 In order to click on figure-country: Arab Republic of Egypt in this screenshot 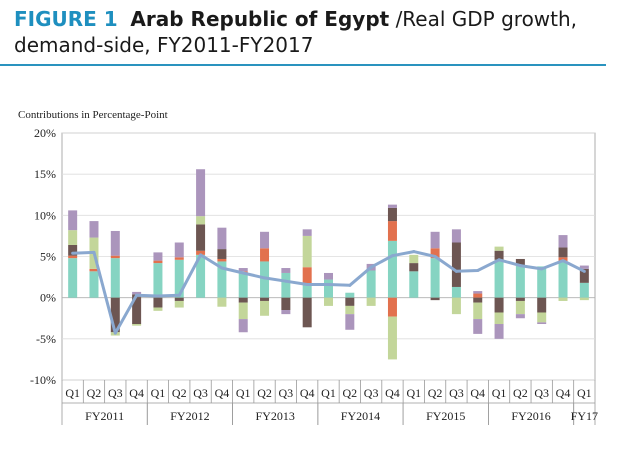, I will do `click(260, 19)`.